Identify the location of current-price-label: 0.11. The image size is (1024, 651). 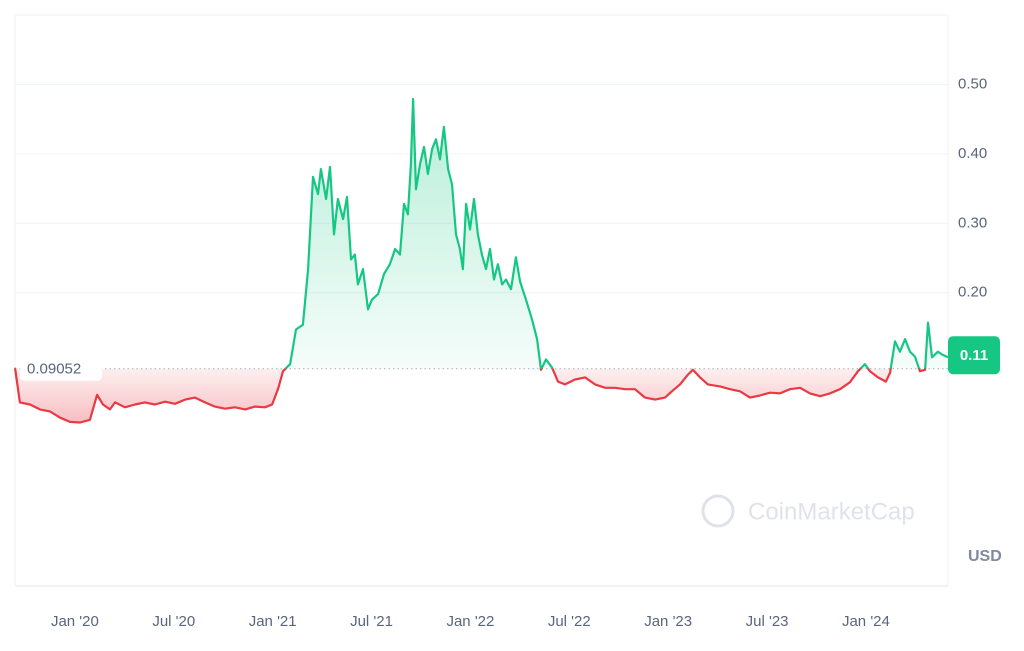
(974, 355).